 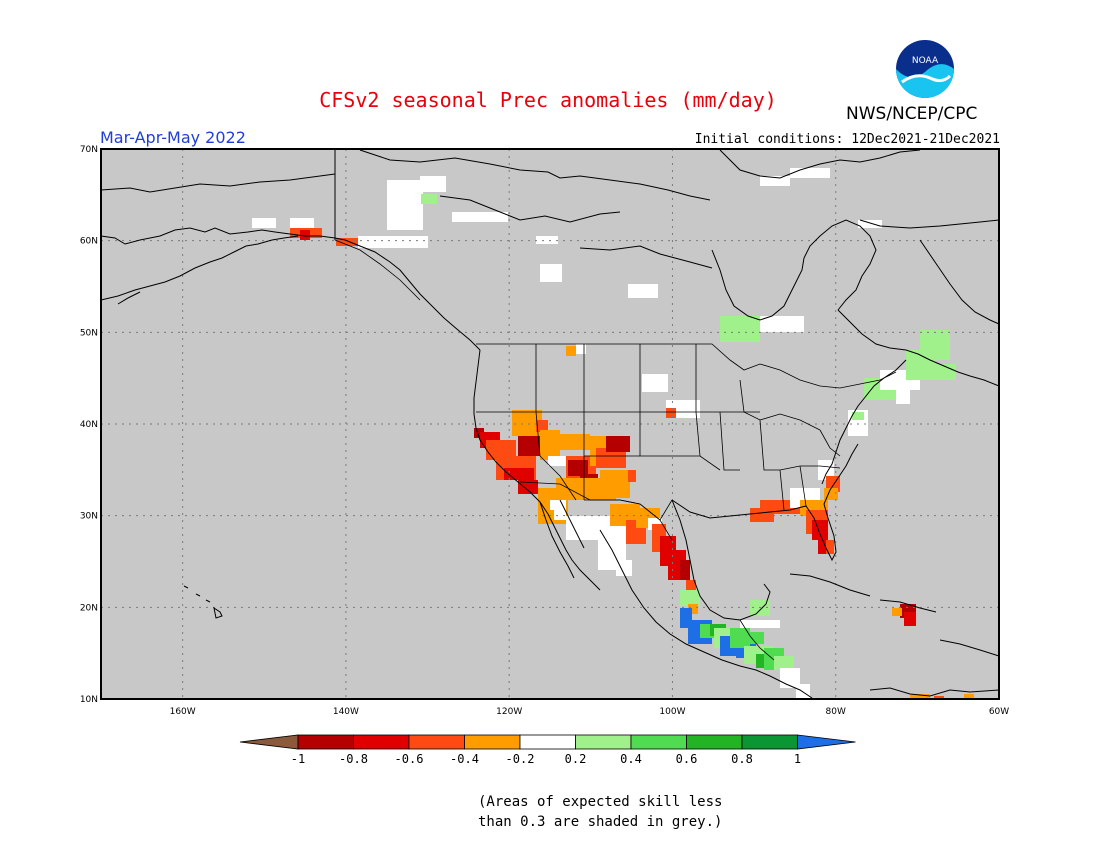 I want to click on lat-label: 40N, so click(x=89, y=425).